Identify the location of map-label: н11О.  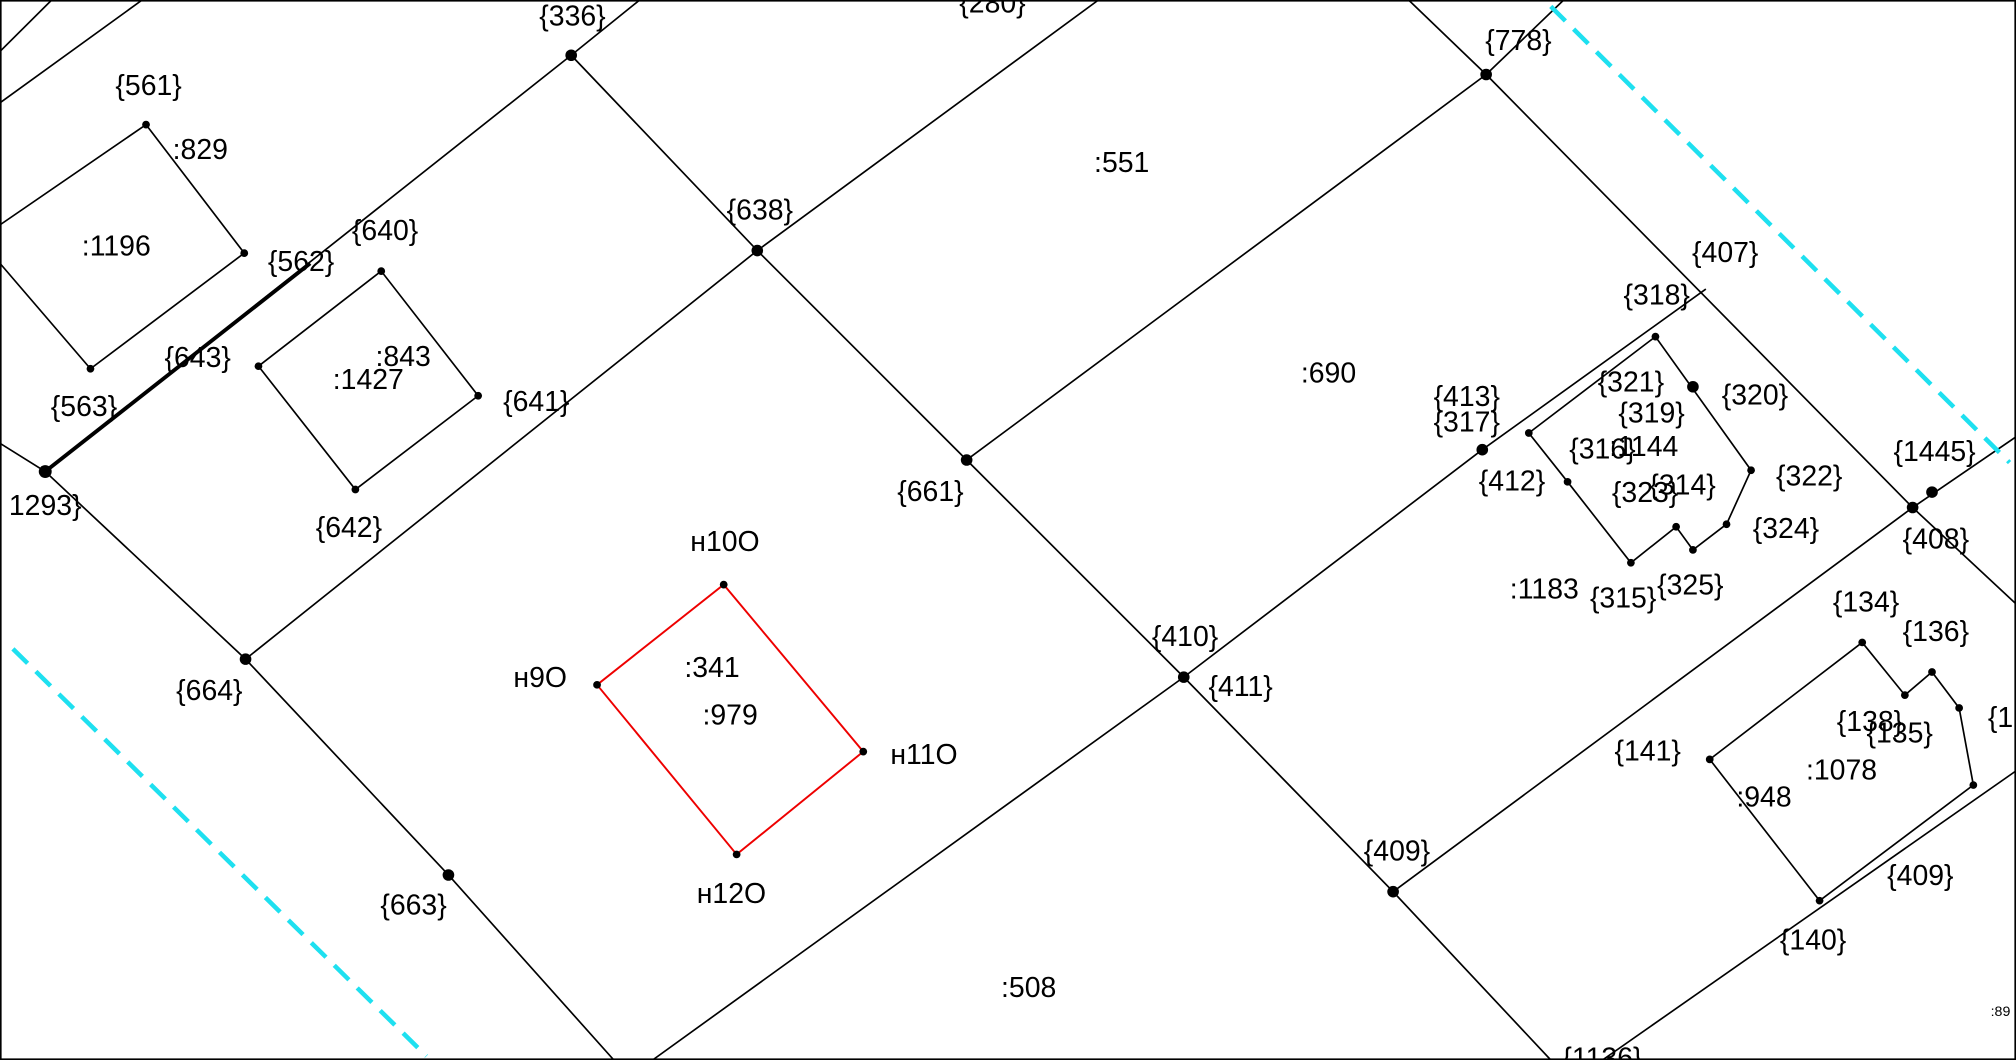
(923, 755).